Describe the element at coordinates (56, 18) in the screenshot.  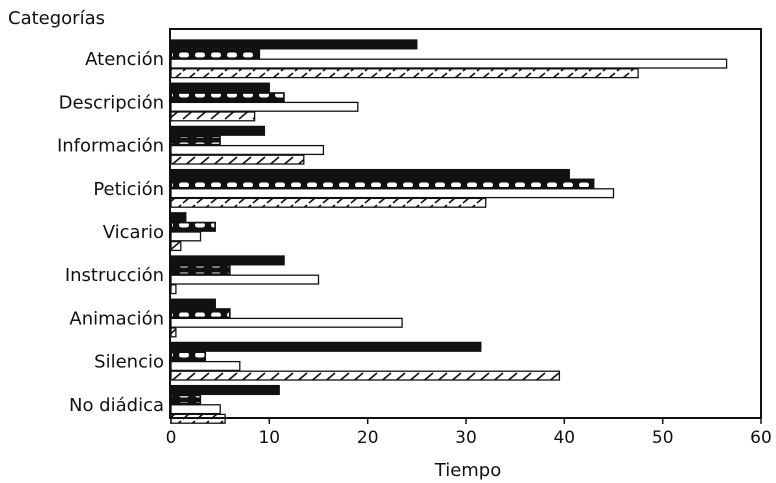
I see `y-axis-title: Categorías` at that location.